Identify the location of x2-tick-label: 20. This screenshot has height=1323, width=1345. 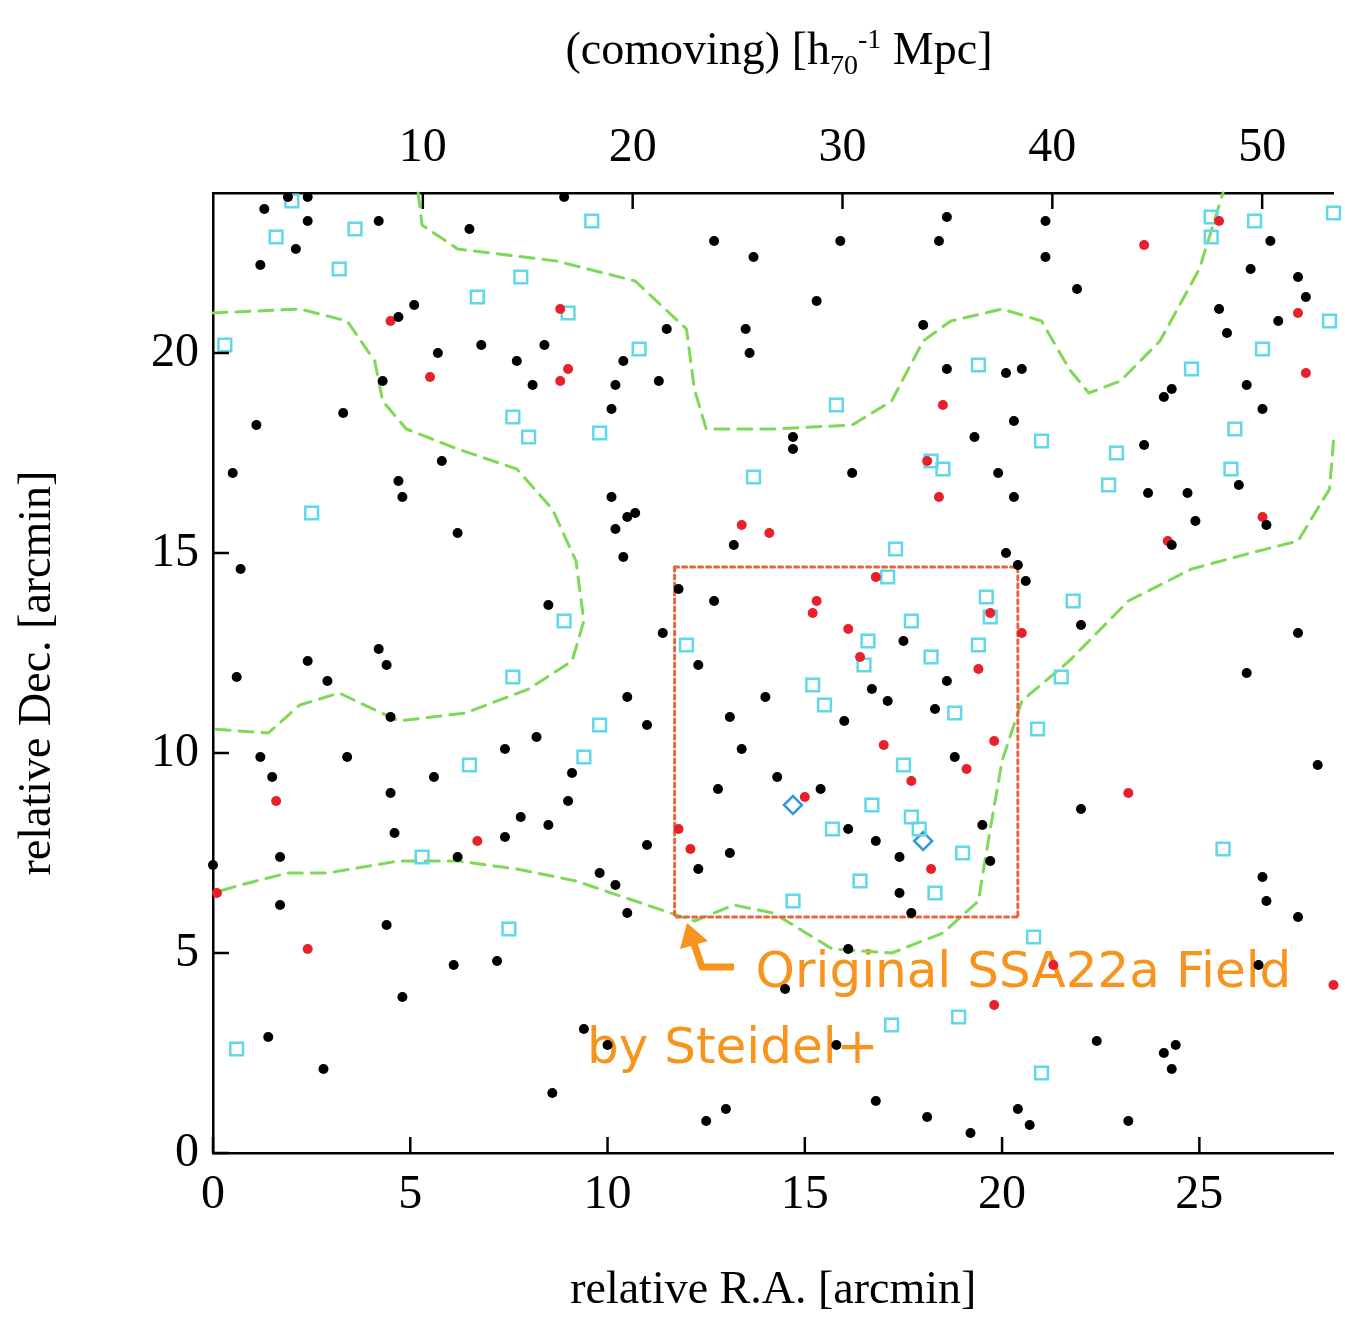
(632, 144).